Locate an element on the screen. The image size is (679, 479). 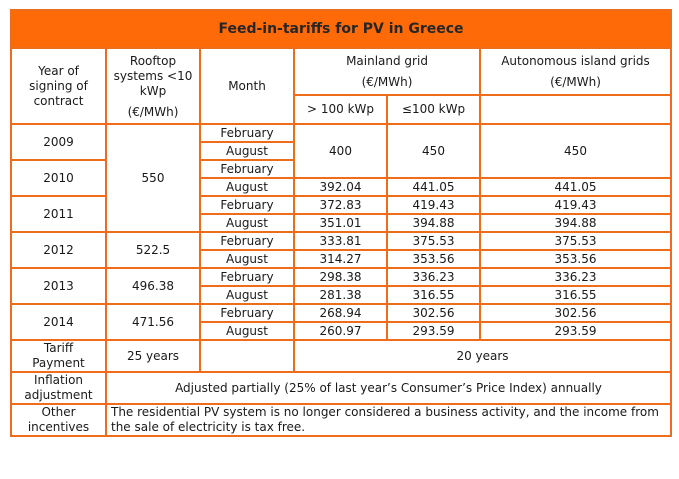
le100-cell: 302.56 is located at coordinates (433, 313).